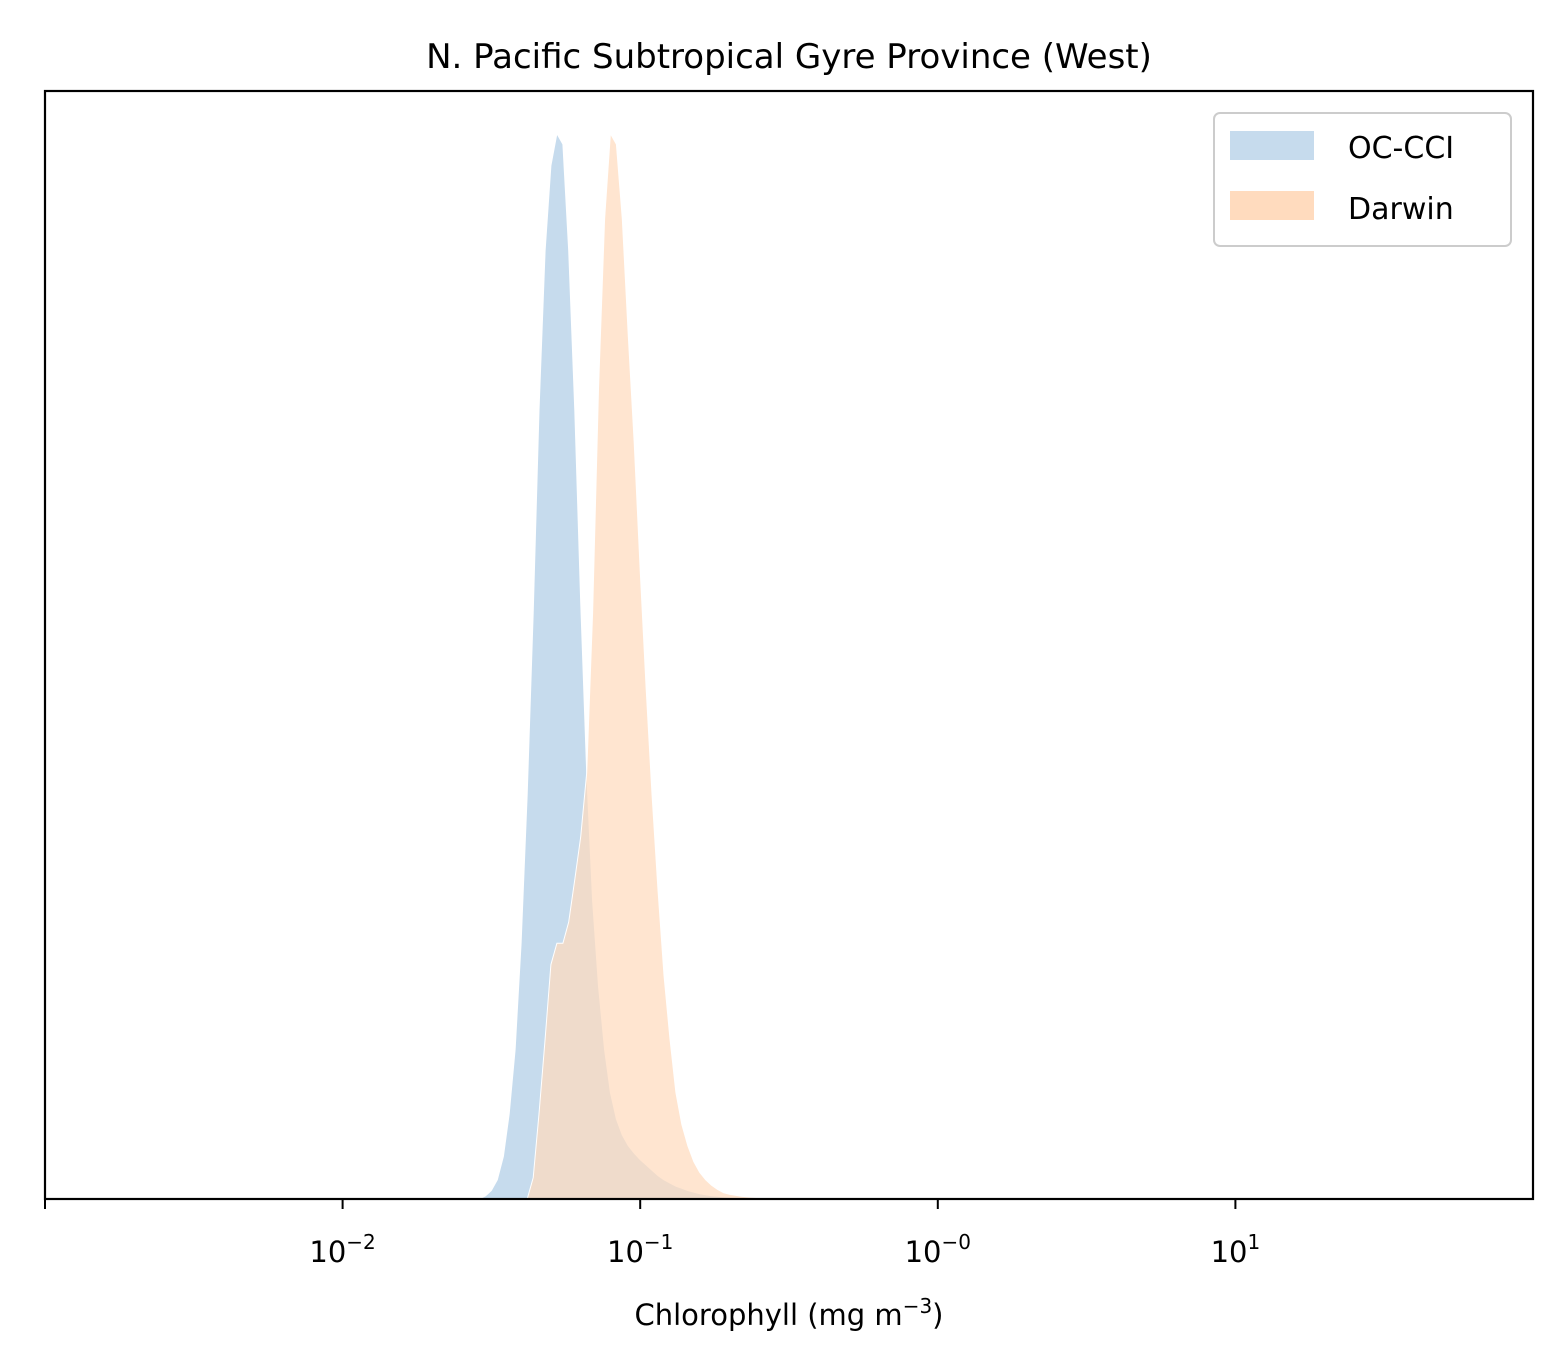 Image resolution: width=1562 pixels, height=1372 pixels. Describe the element at coordinates (1272, 205) in the screenshot. I see `legend-swatch-darwin` at that location.